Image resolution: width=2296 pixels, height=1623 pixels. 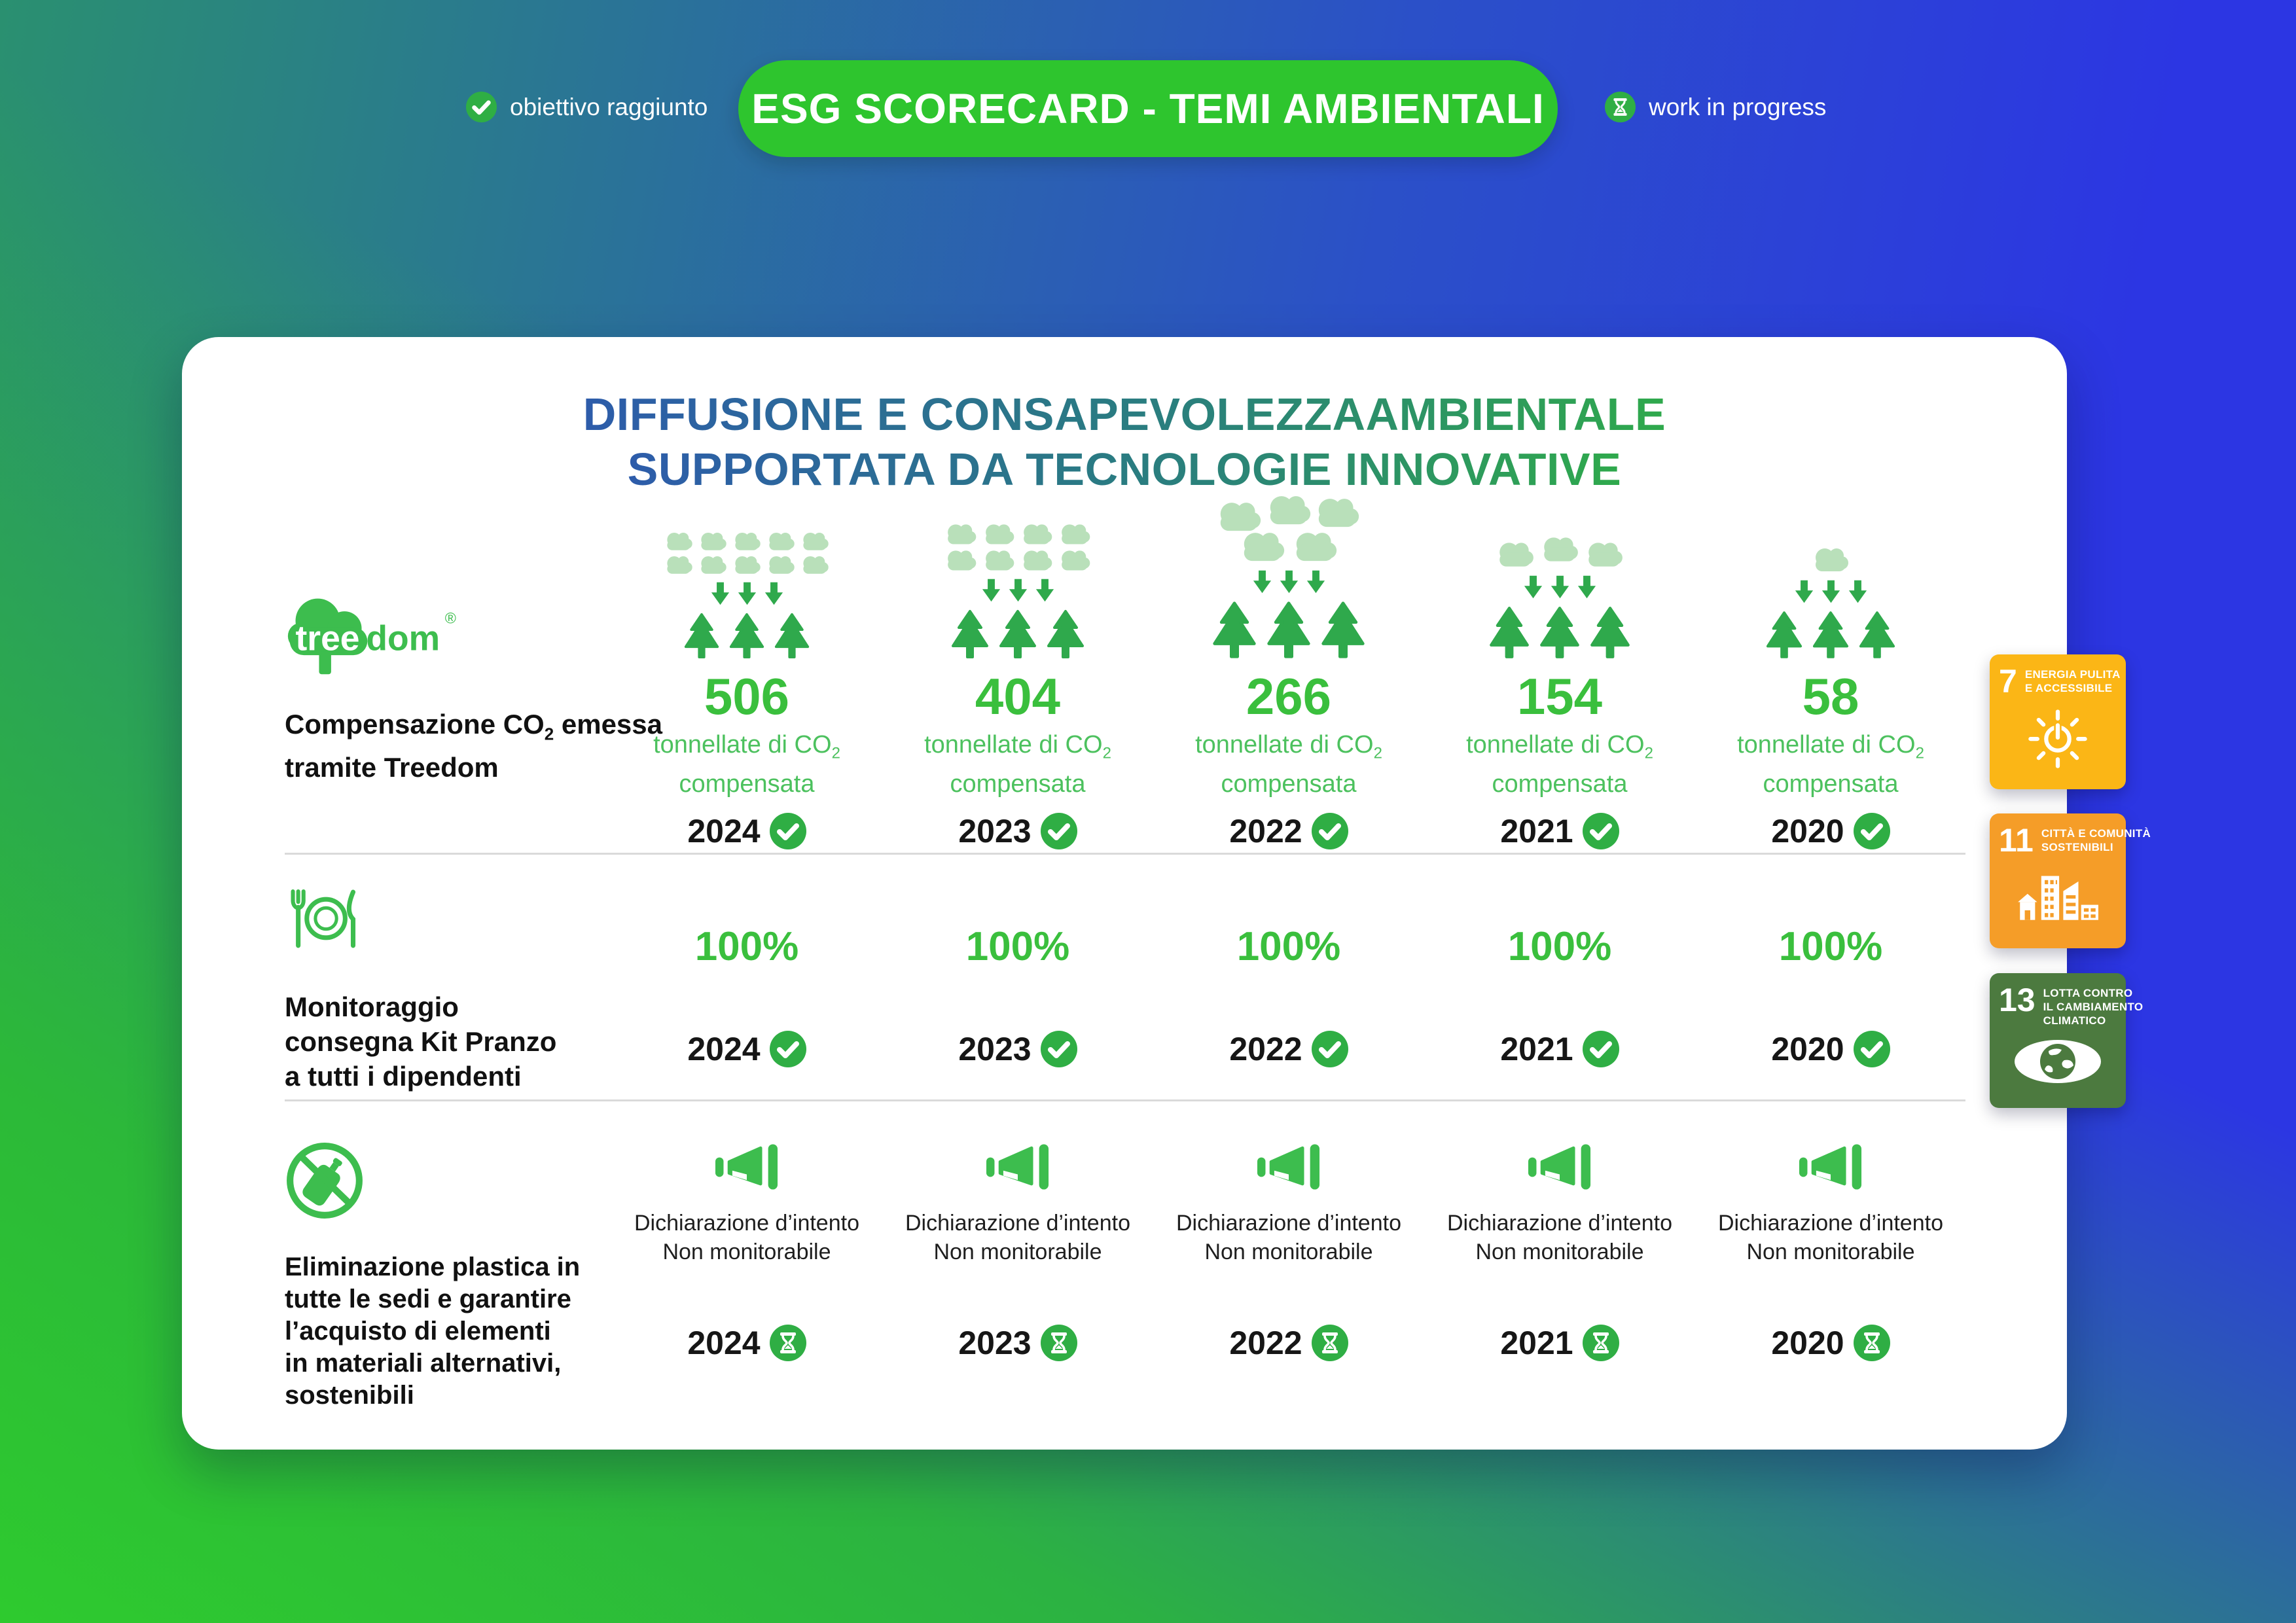 I want to click on kit-col-2024: 100% 2024, so click(x=746, y=977).